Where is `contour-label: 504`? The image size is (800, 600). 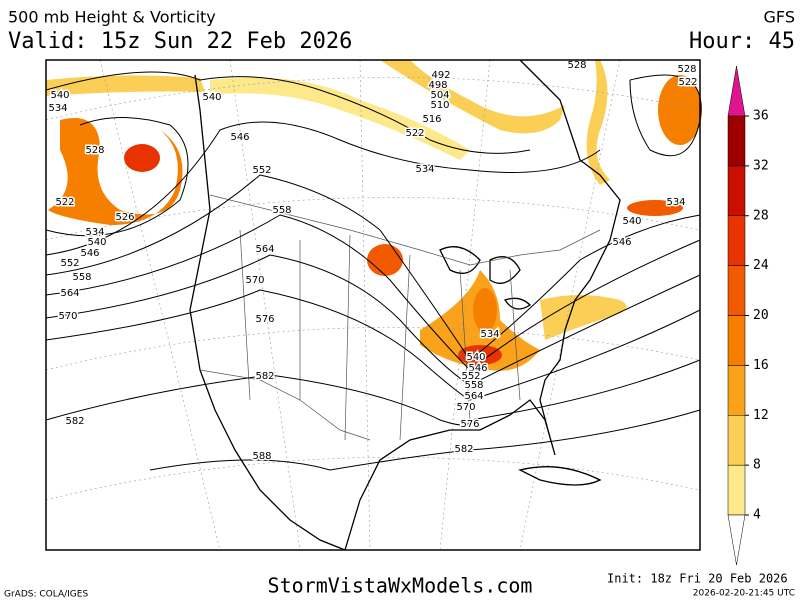 contour-label: 504 is located at coordinates (439, 95).